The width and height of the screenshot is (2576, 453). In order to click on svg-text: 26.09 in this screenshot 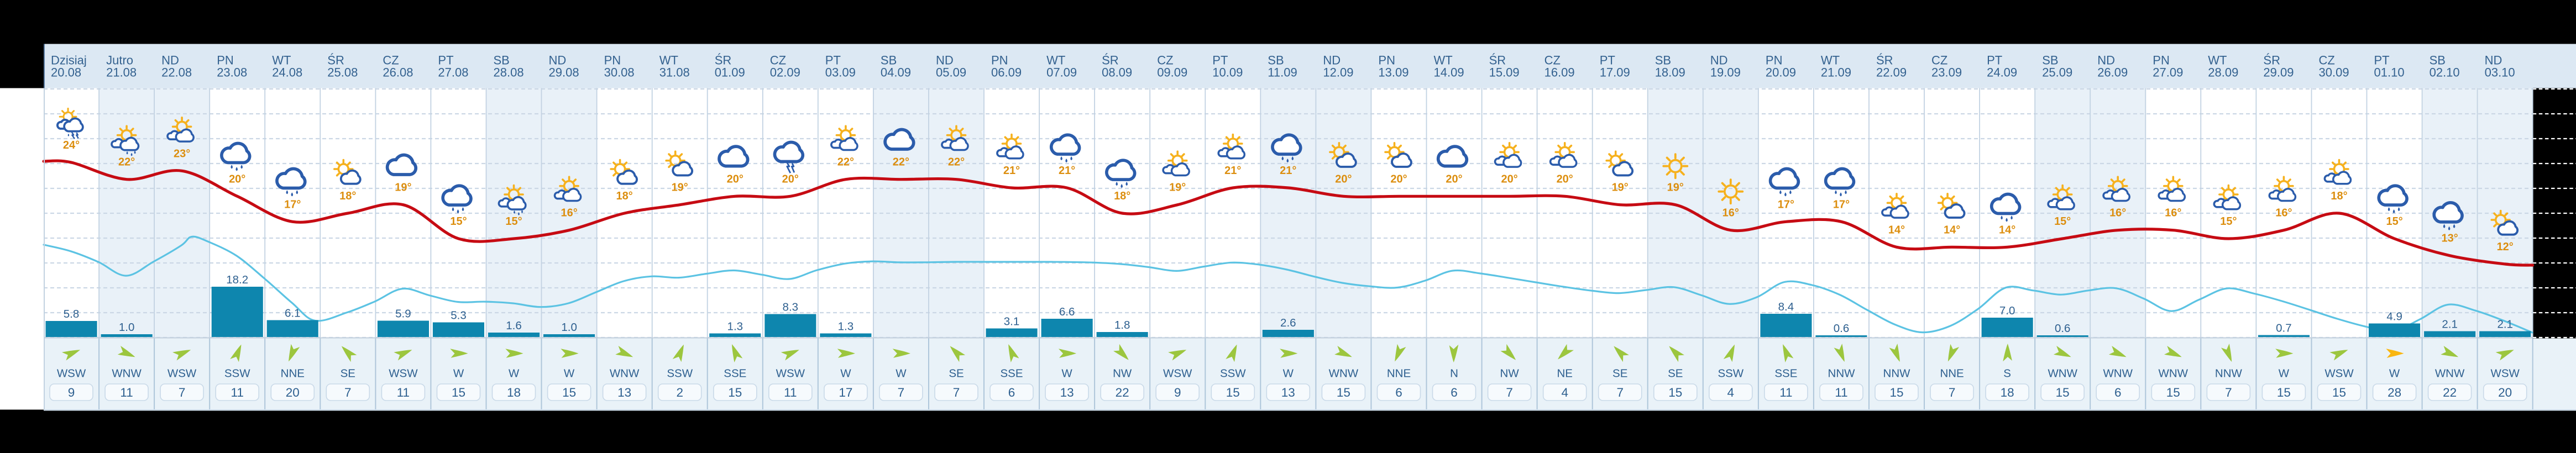, I will do `click(2112, 73)`.